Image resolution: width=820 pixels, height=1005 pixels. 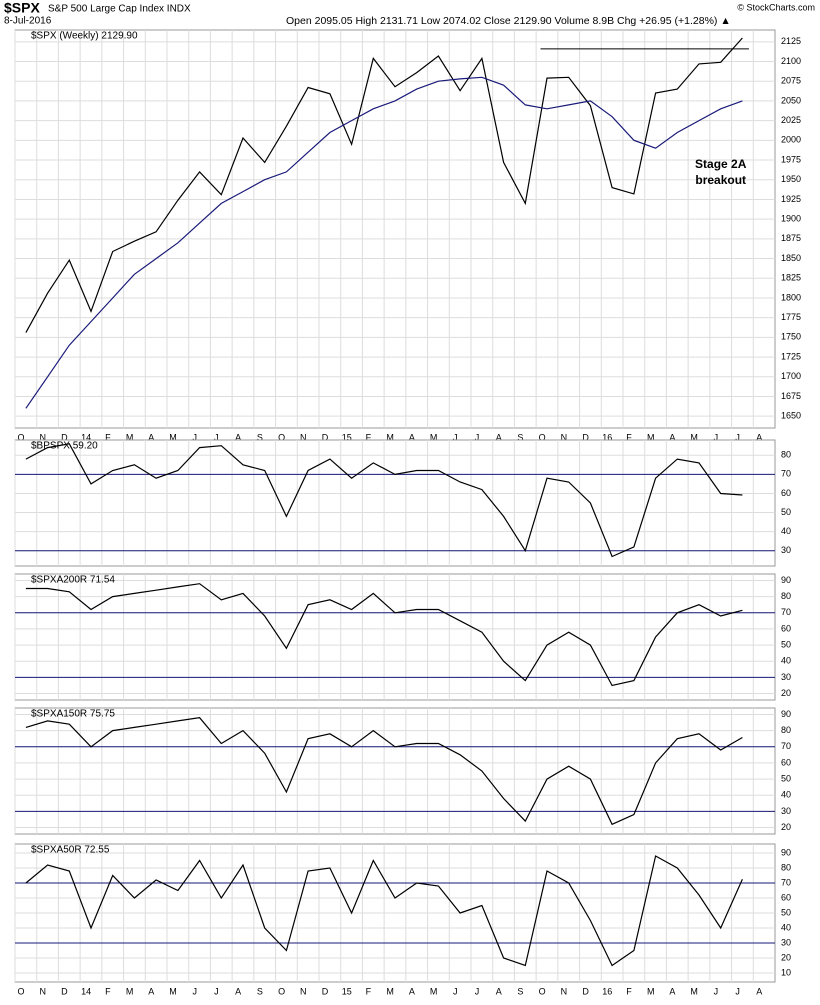 What do you see at coordinates (791, 416) in the screenshot?
I see `y-tick-label: 1650` at bounding box center [791, 416].